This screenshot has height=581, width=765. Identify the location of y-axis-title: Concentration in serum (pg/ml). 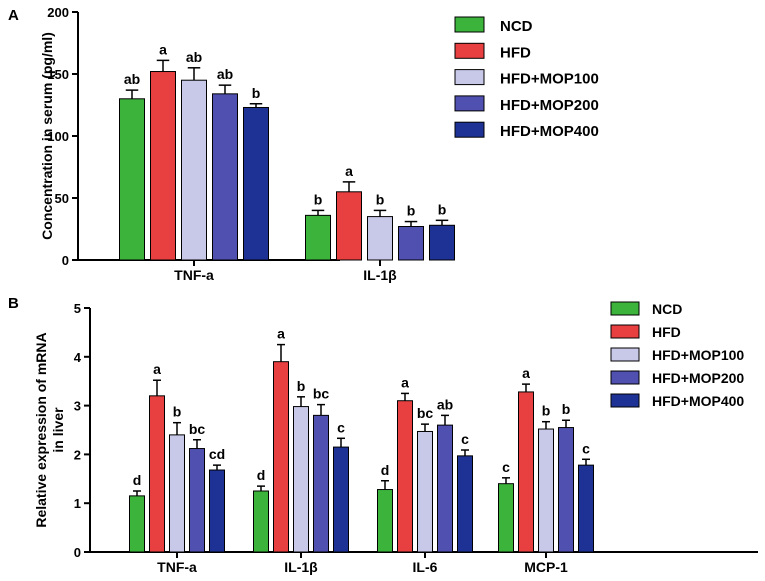
(47, 136).